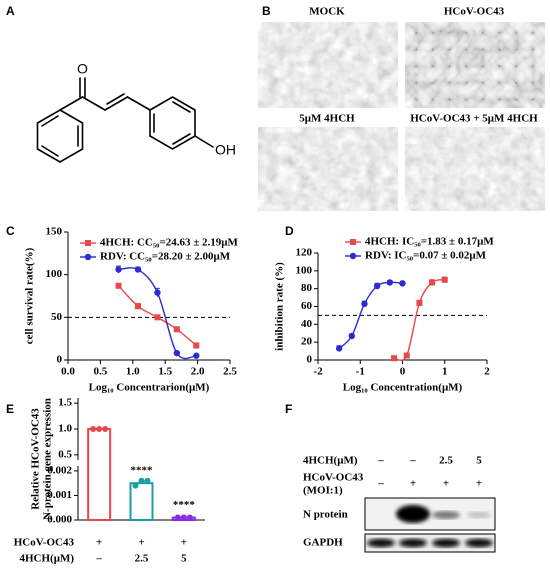  Describe the element at coordinates (266, 11) in the screenshot. I see `panel-label: B` at that location.